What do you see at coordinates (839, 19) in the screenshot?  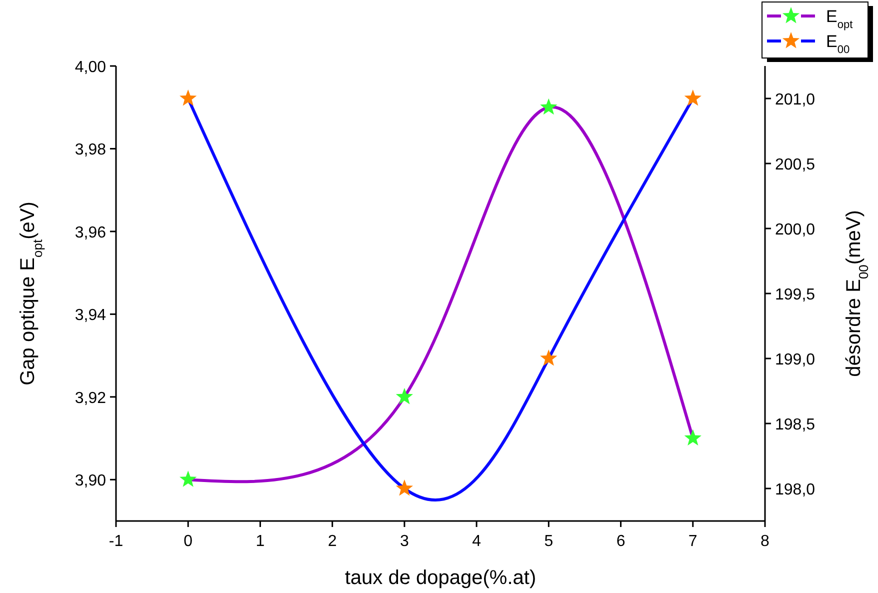 I see `legend-label: E$_{opt}$` at bounding box center [839, 19].